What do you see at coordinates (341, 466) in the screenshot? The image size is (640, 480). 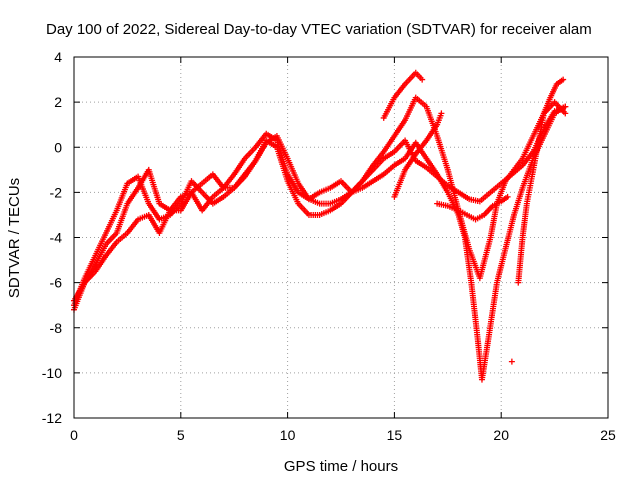 I see `x-axis-label: GPS time / hours` at bounding box center [341, 466].